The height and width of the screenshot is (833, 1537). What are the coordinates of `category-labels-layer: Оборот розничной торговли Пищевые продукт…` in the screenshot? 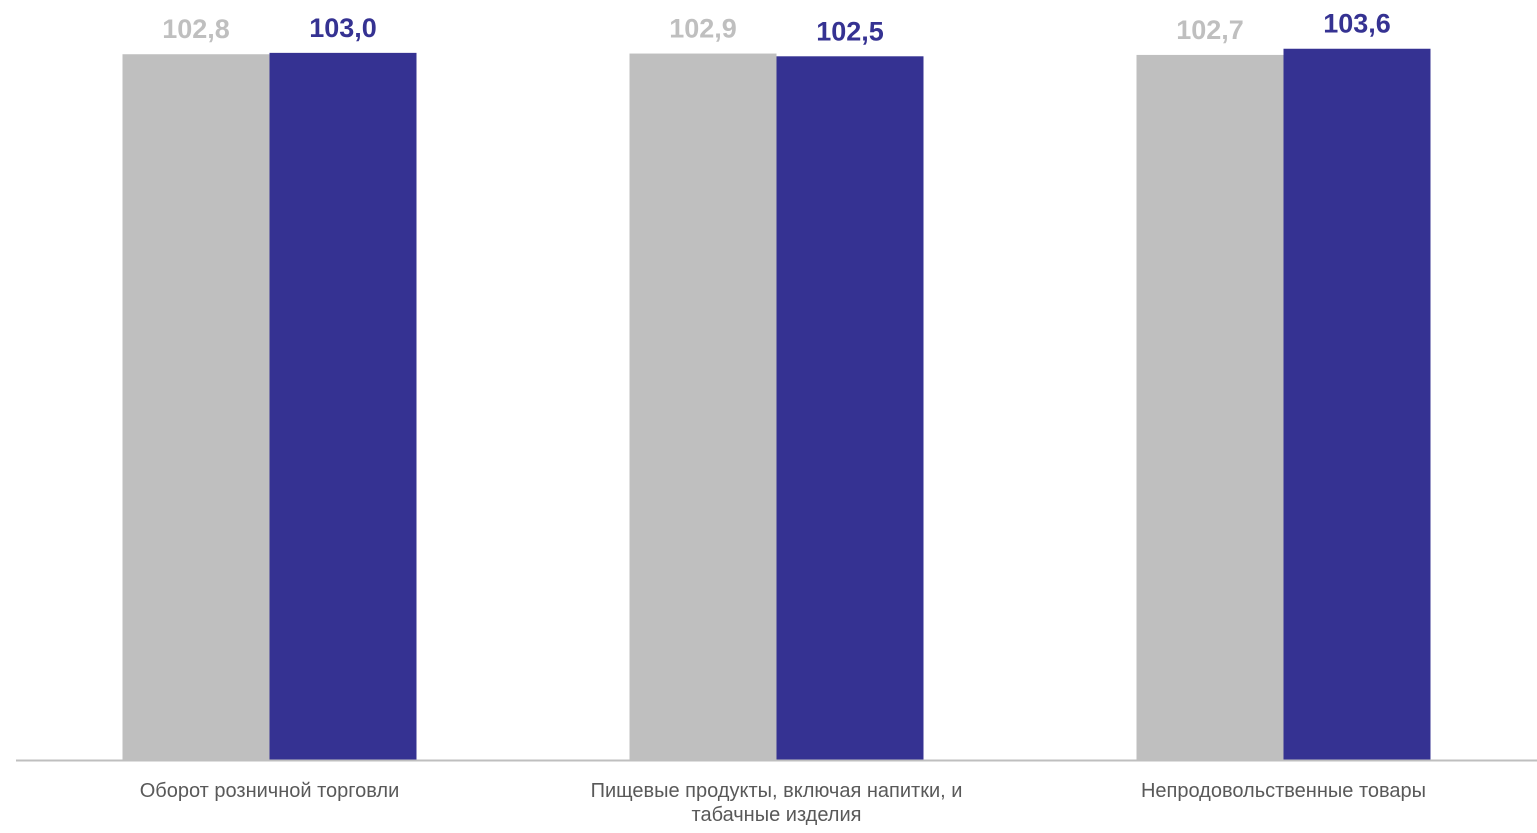 It's located at (783, 803).